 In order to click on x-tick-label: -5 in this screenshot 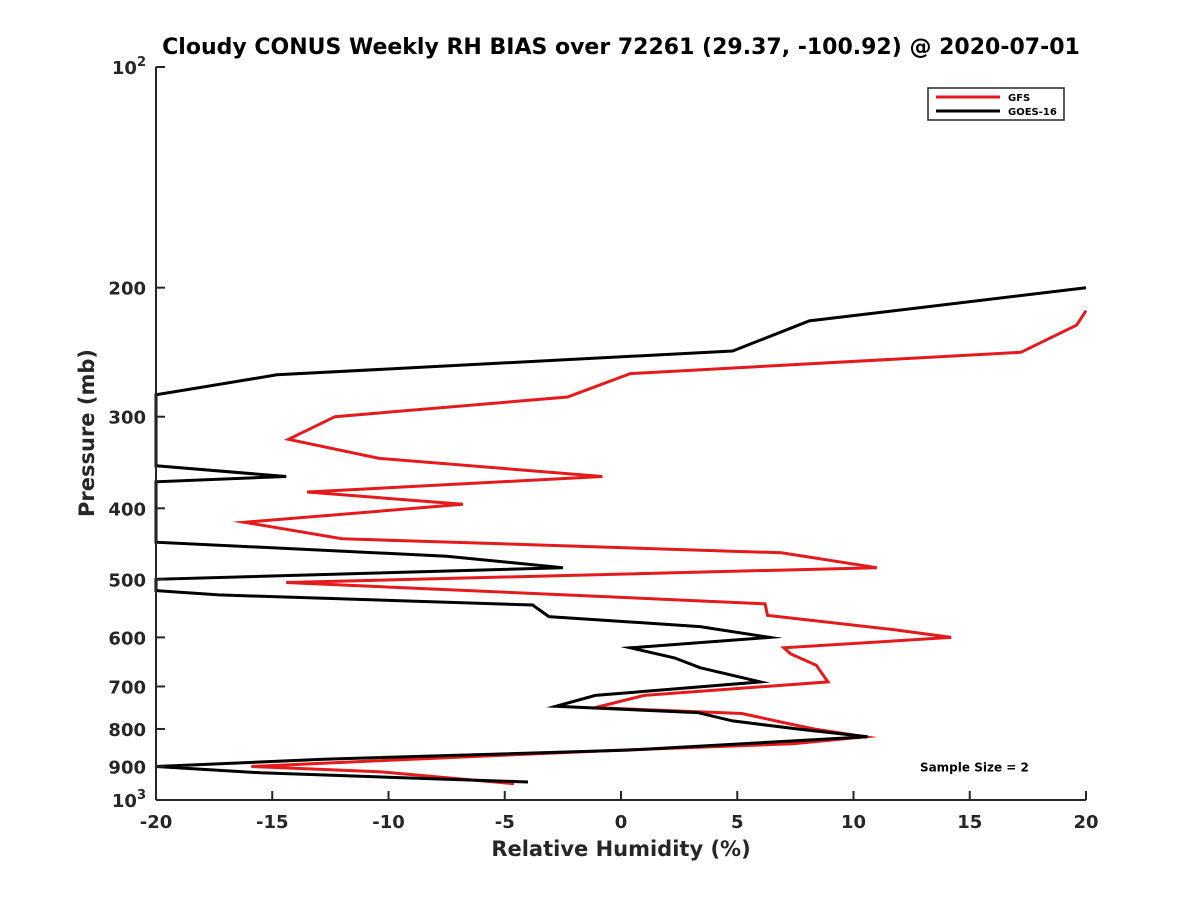, I will do `click(505, 822)`.